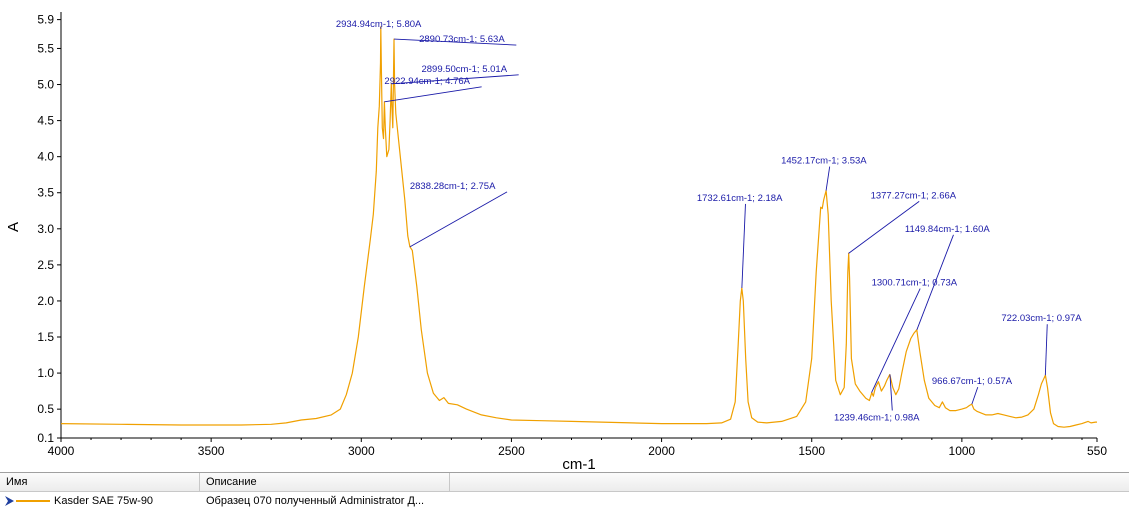  Describe the element at coordinates (948, 229) in the screenshot. I see `peak-label: 1149.84cm-1; 1.60A` at that location.